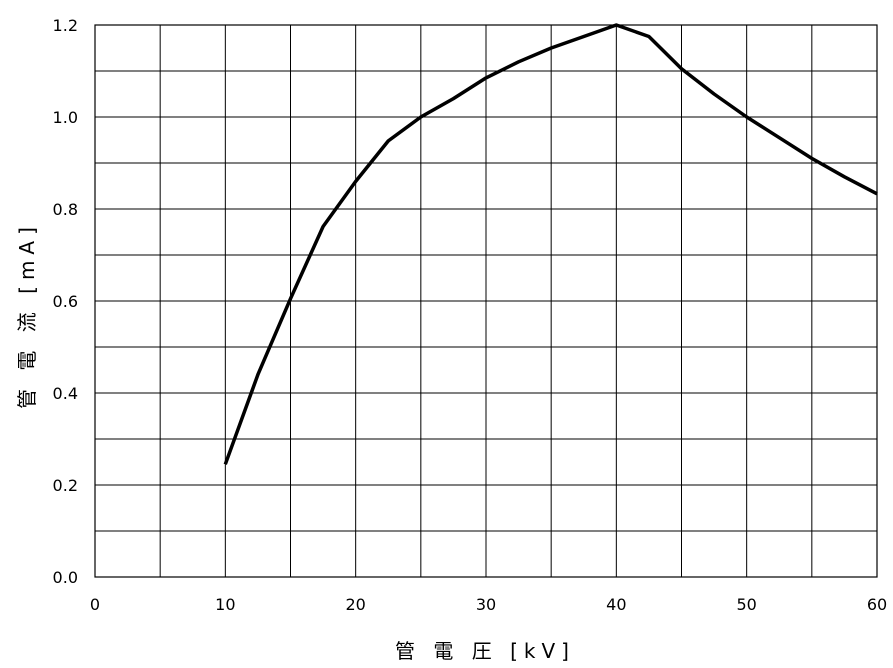 Image resolution: width=893 pixels, height=668 pixels. What do you see at coordinates (65, 485) in the screenshot?
I see `y-tick-label: 0.2` at bounding box center [65, 485].